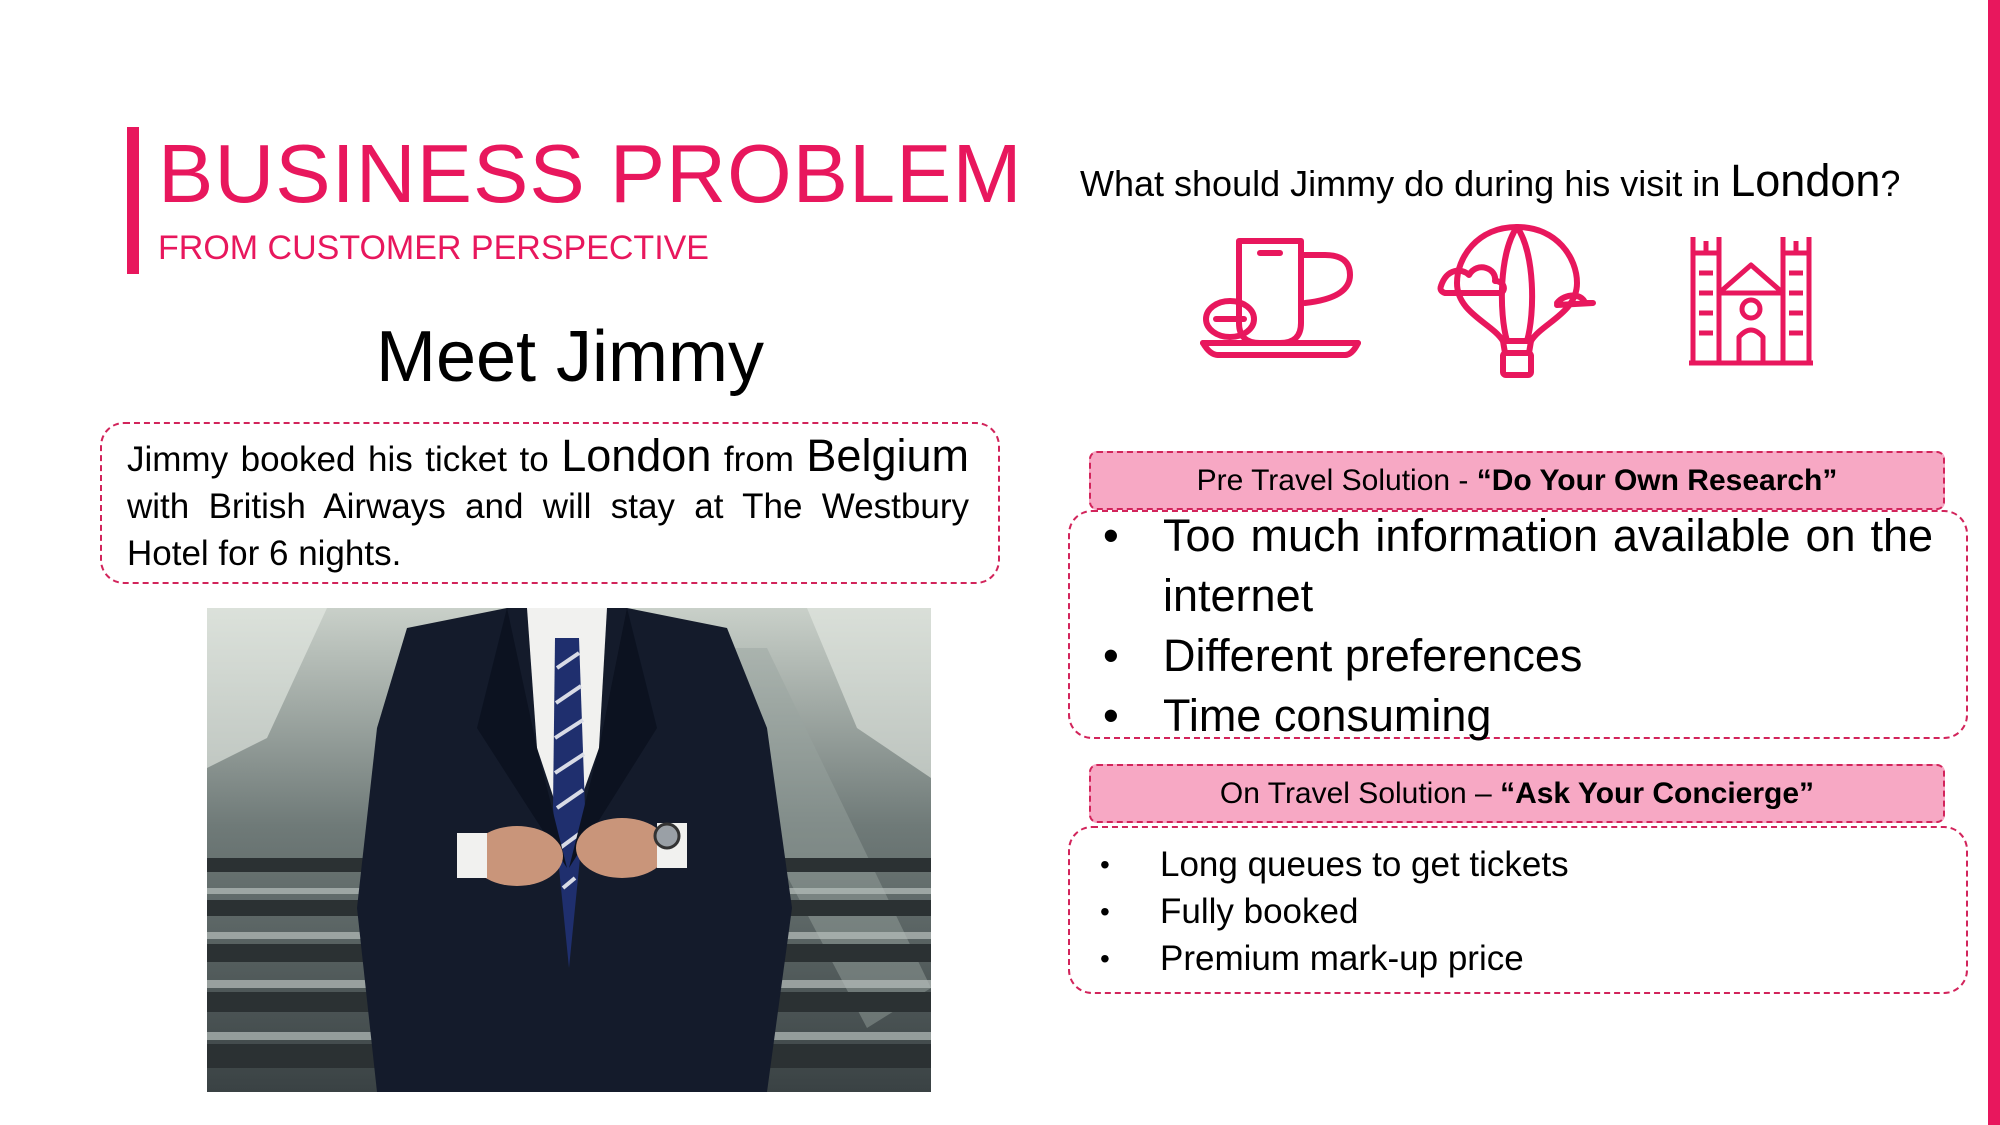 Image resolution: width=2000 pixels, height=1125 pixels. What do you see at coordinates (1373, 655) in the screenshot?
I see `list-item-text: Different preferences` at bounding box center [1373, 655].